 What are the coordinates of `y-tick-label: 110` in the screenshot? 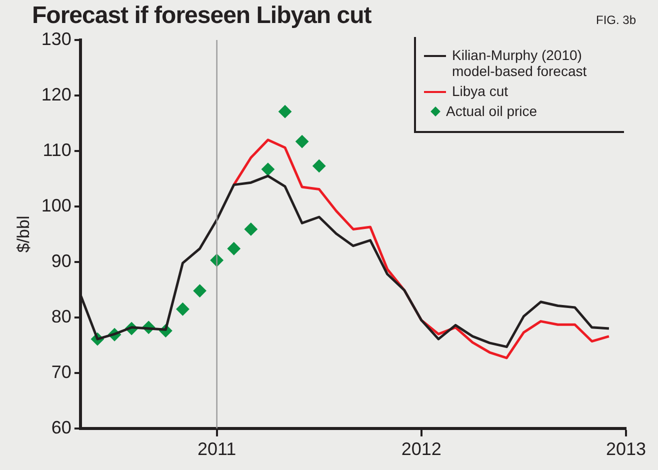 It's located at (57, 150).